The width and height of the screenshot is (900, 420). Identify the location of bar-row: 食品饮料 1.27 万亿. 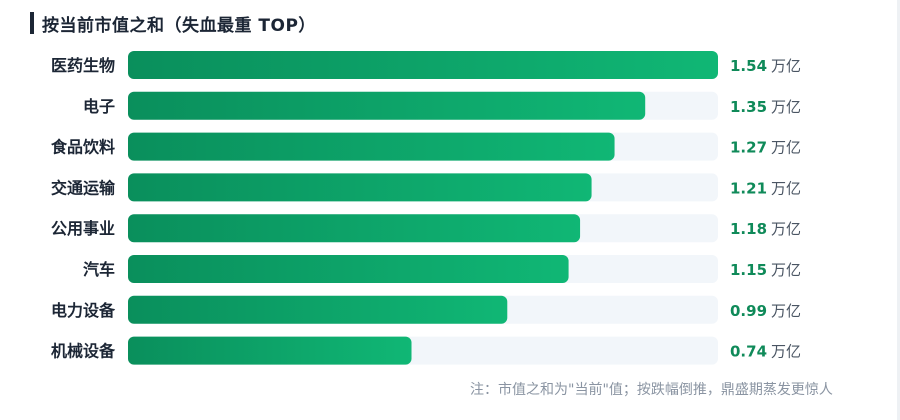
(425, 146).